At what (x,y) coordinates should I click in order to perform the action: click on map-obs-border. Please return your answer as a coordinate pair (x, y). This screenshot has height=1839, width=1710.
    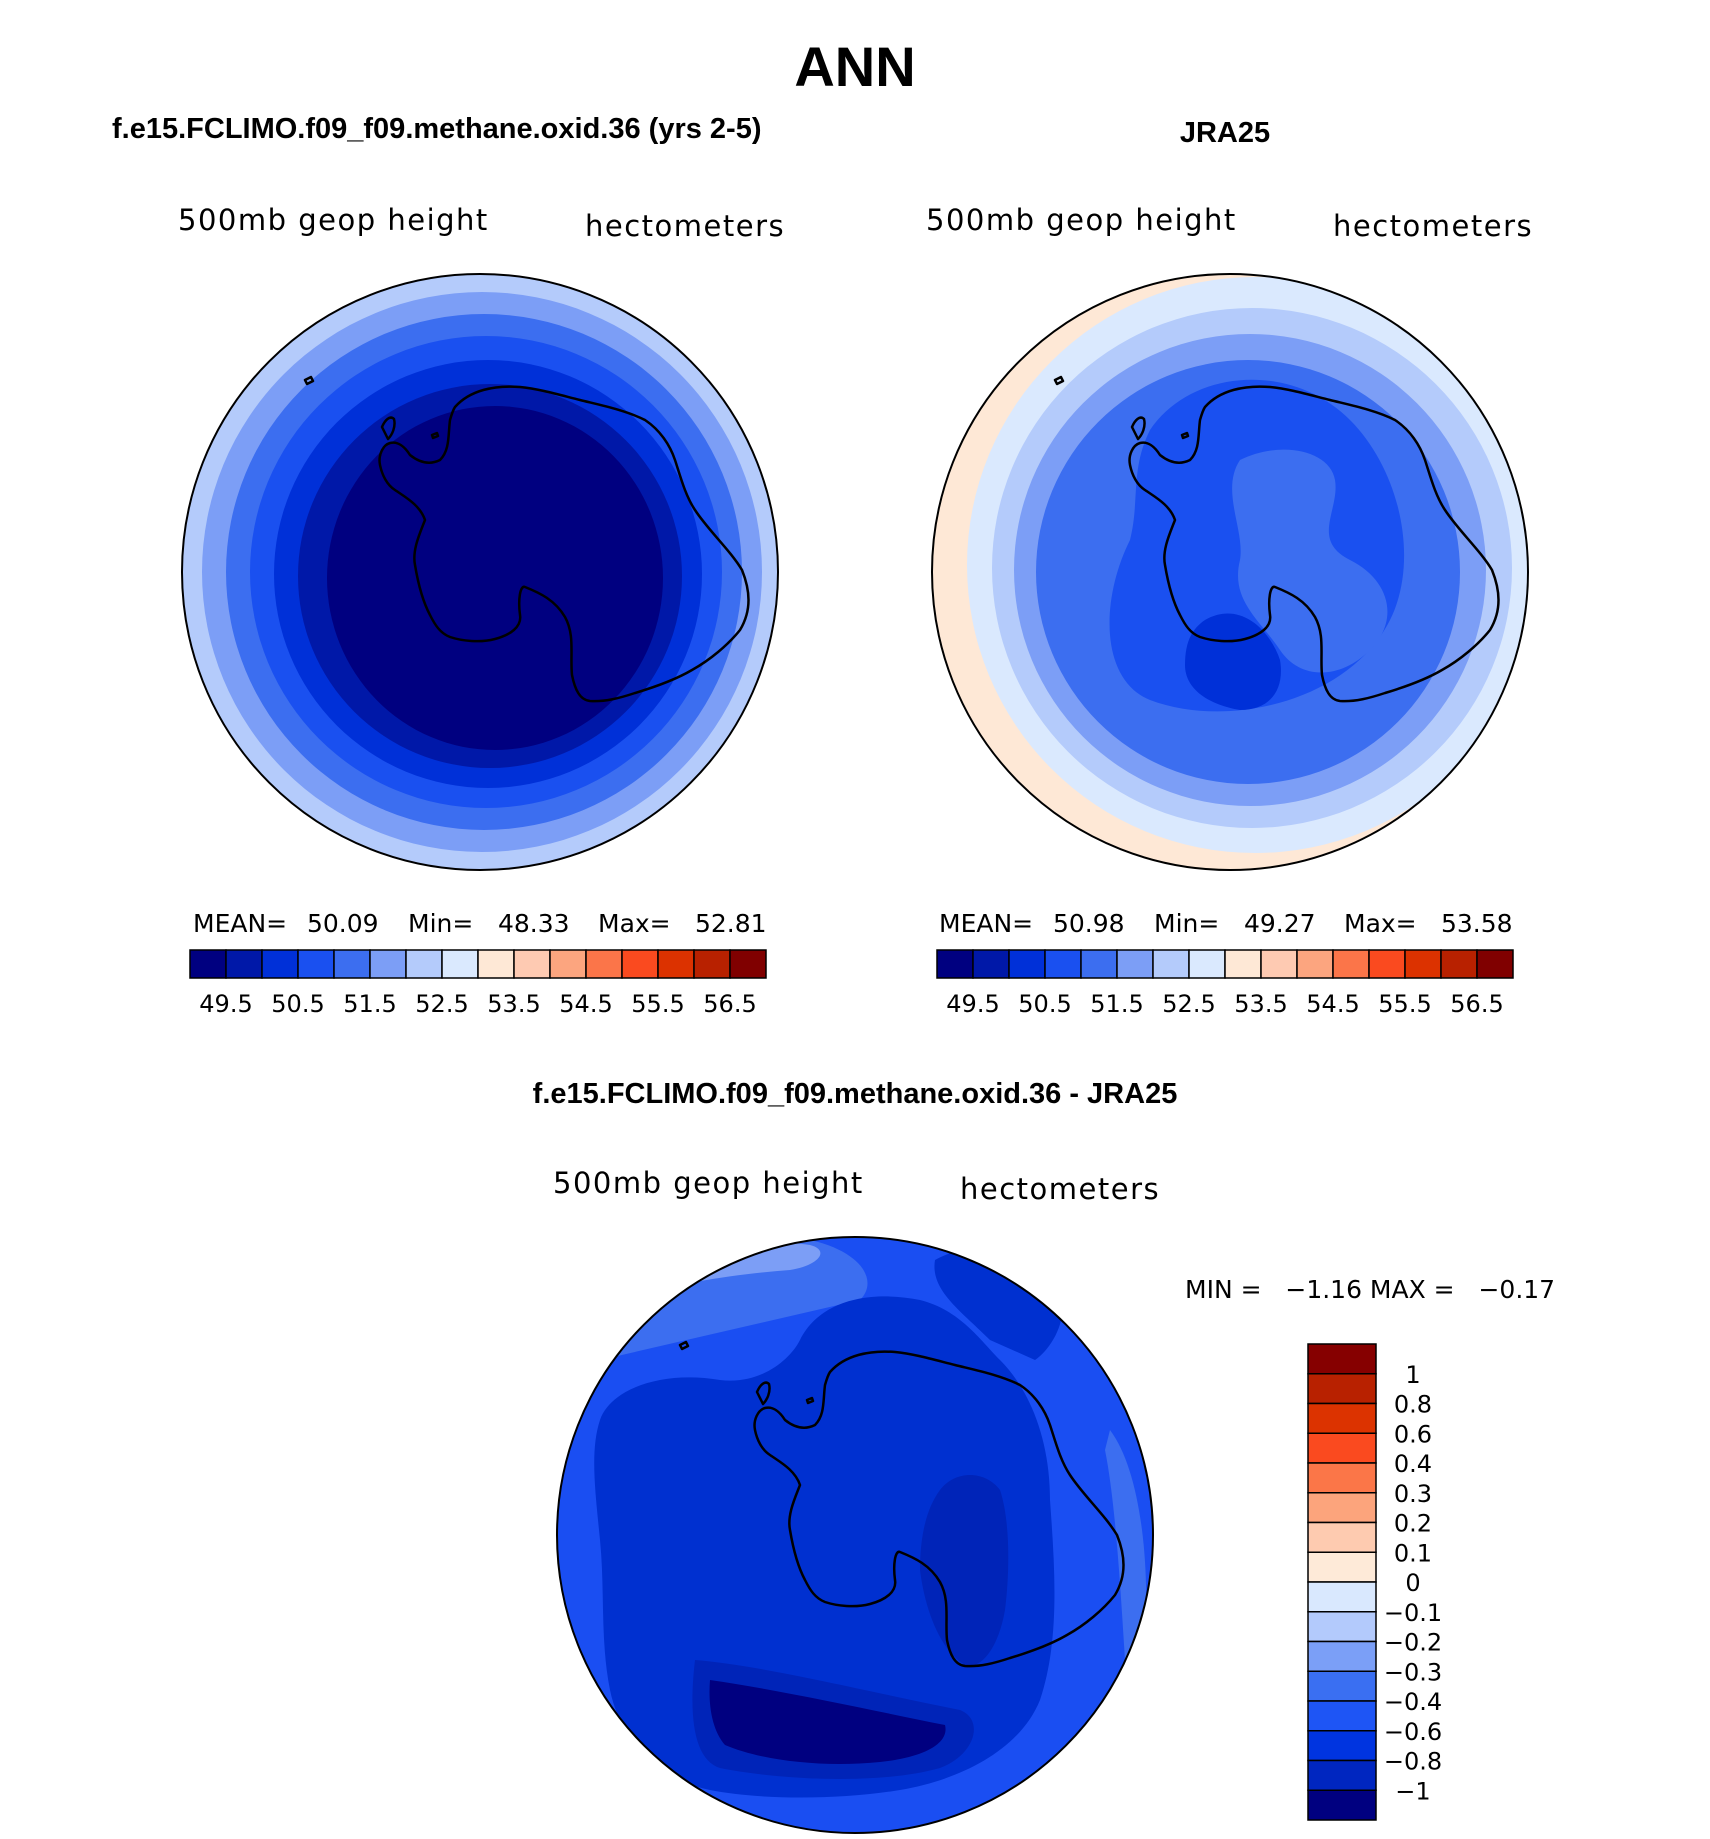
    Looking at the image, I should click on (1230, 572).